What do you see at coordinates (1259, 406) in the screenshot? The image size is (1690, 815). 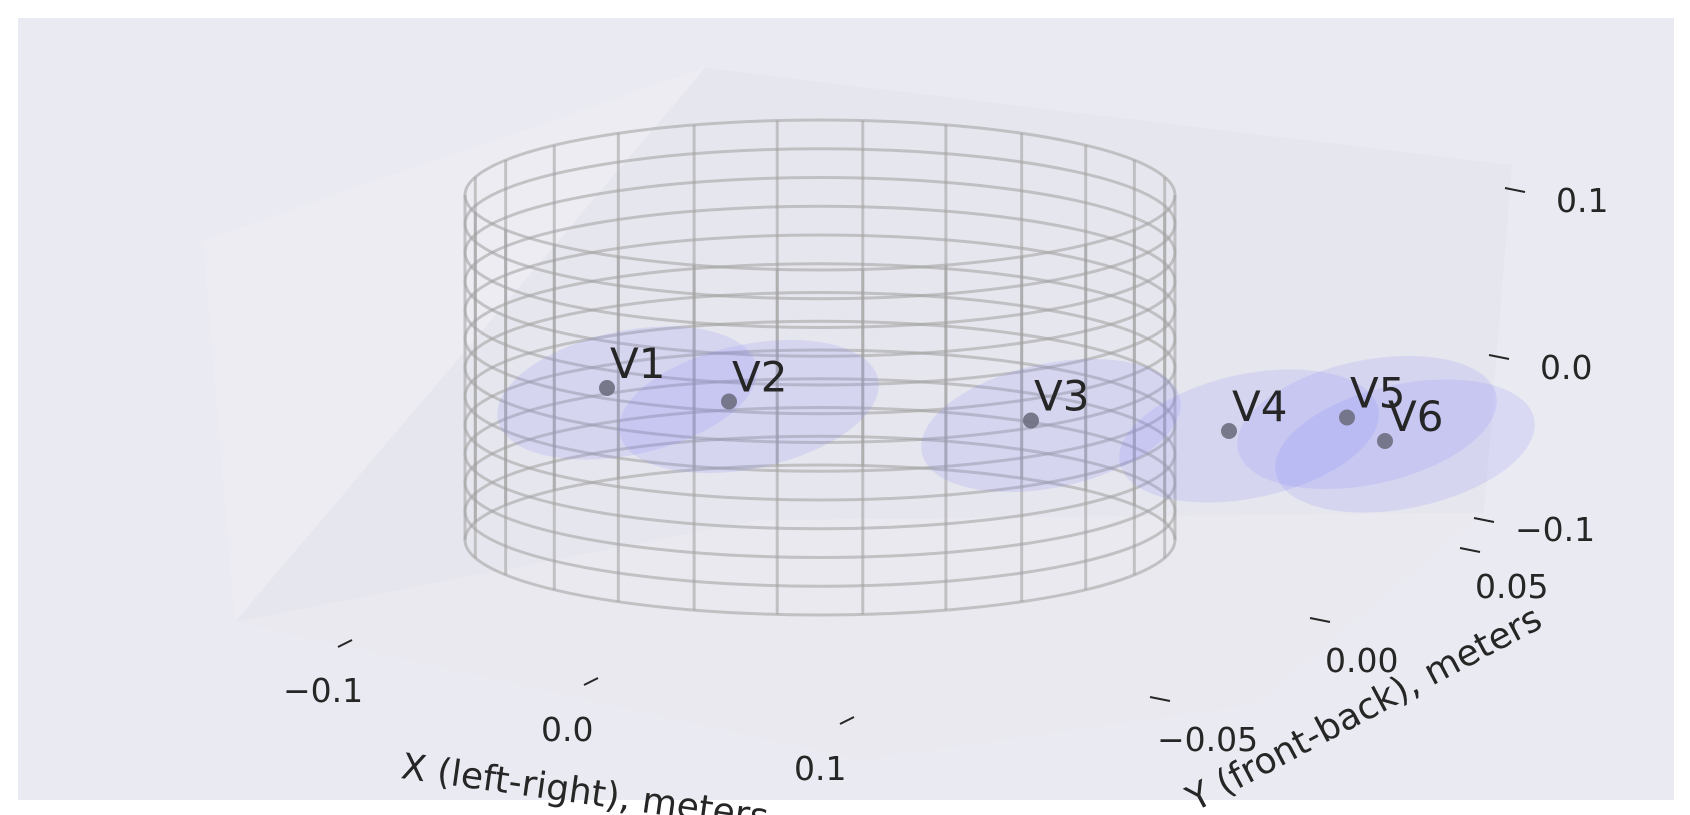 I see `point-label: V4` at bounding box center [1259, 406].